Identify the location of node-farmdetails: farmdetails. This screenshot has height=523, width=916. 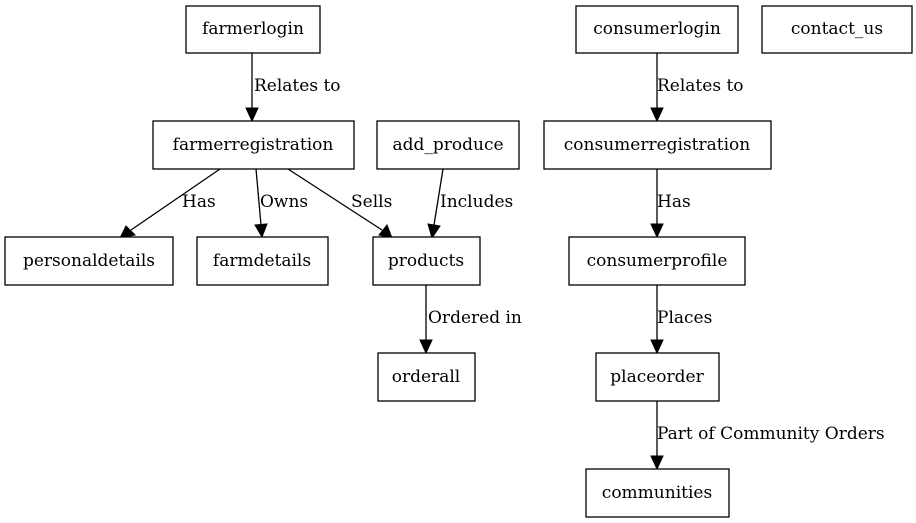
(262, 261).